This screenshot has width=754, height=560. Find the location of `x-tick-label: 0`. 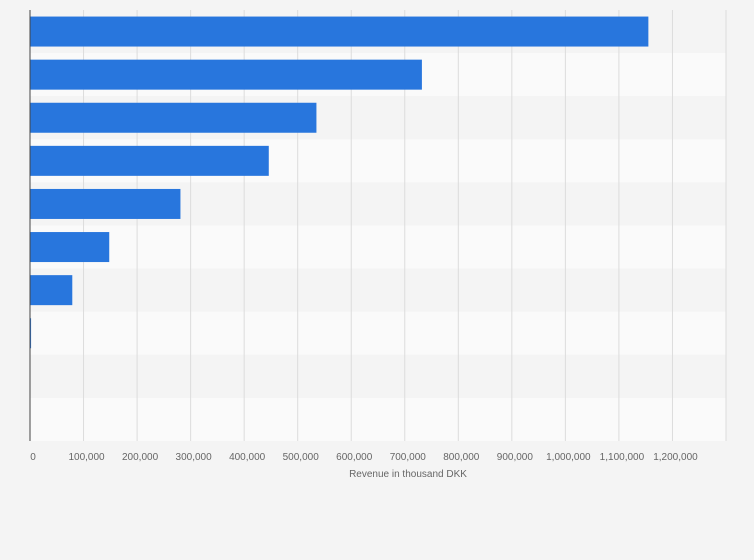

x-tick-label: 0 is located at coordinates (33, 457).